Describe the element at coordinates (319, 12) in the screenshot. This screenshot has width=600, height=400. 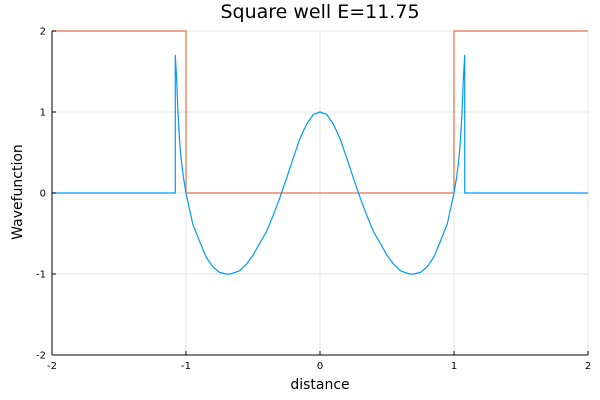
I see `chart-title: Square well E=11.75` at that location.